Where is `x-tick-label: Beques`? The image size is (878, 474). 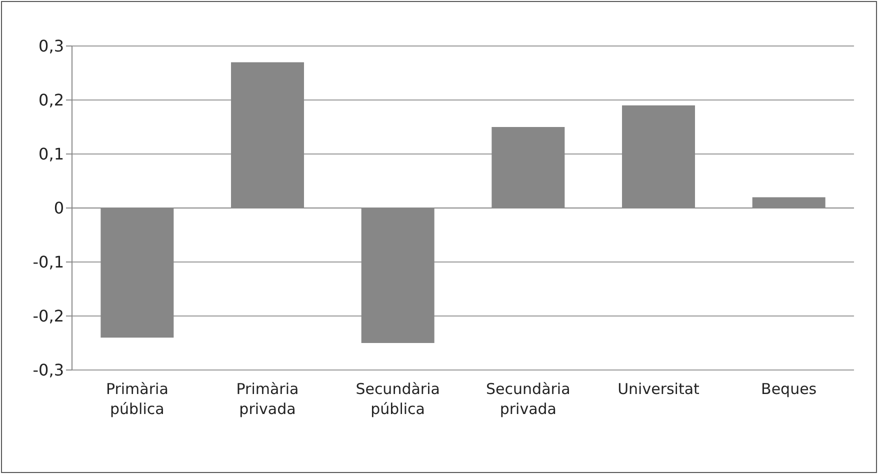 x-tick-label: Beques is located at coordinates (789, 389).